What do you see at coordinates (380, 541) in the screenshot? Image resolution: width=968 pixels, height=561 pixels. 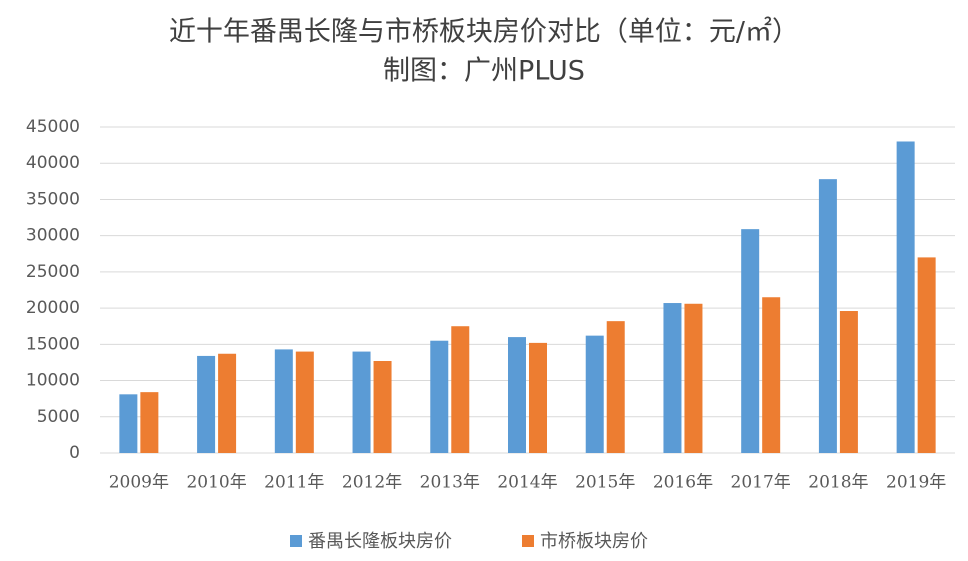 I see `legend-label: 番禺长隆板块房价` at bounding box center [380, 541].